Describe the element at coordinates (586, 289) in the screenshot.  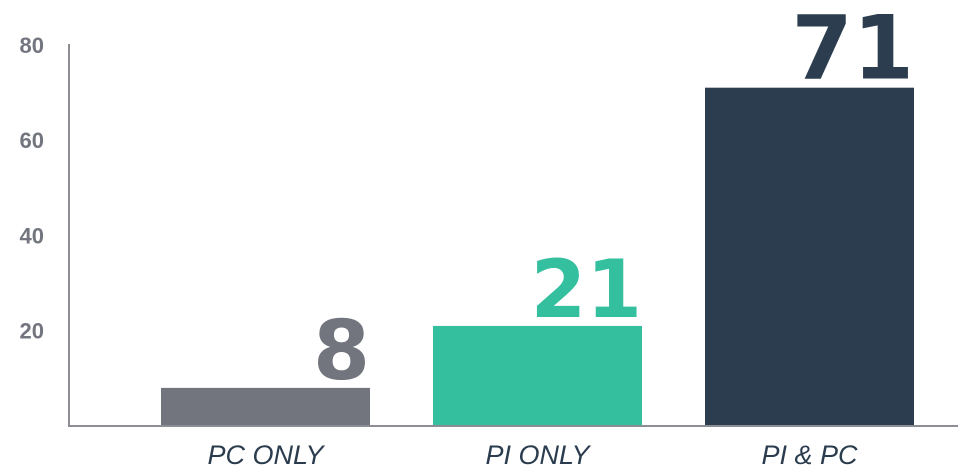
I see `value-label: 21` at that location.